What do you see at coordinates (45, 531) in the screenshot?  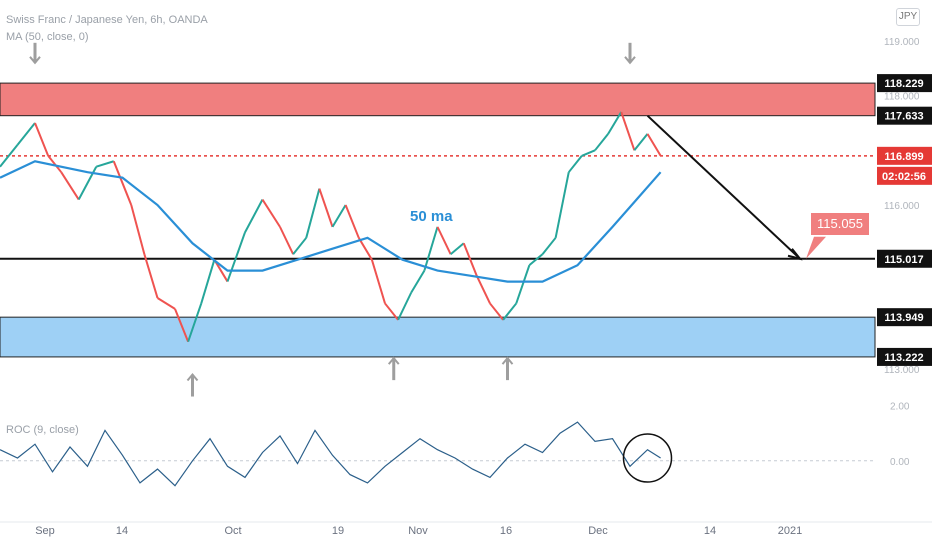 I see `x-tick-label: Sep` at bounding box center [45, 531].